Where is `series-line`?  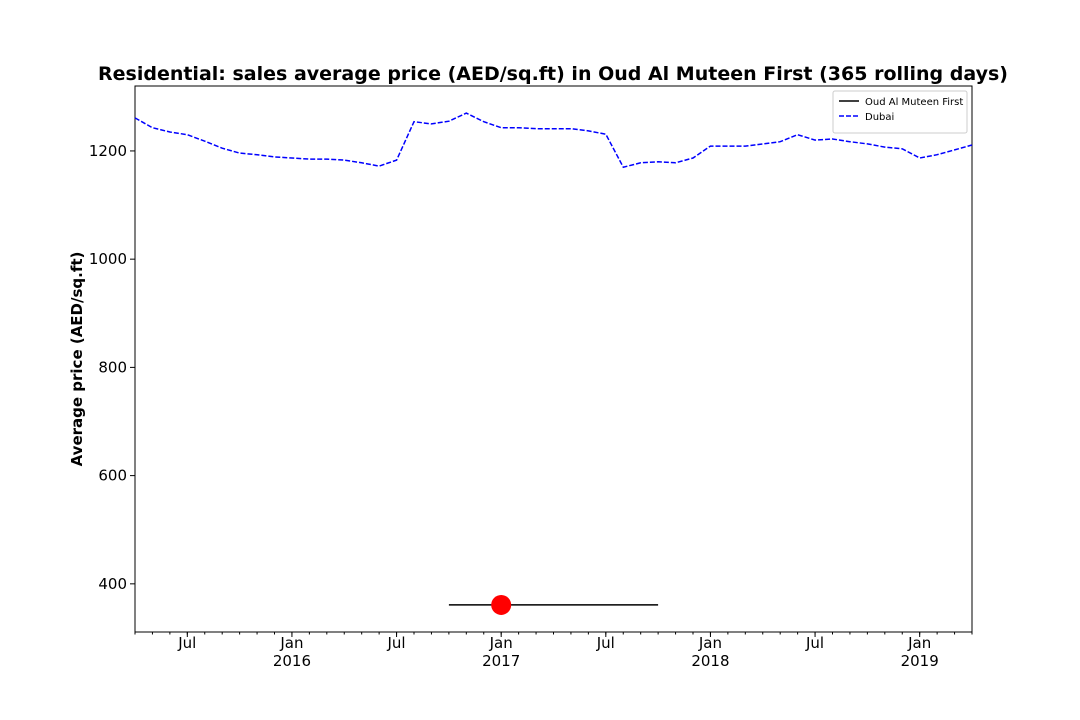 series-line is located at coordinates (553, 140).